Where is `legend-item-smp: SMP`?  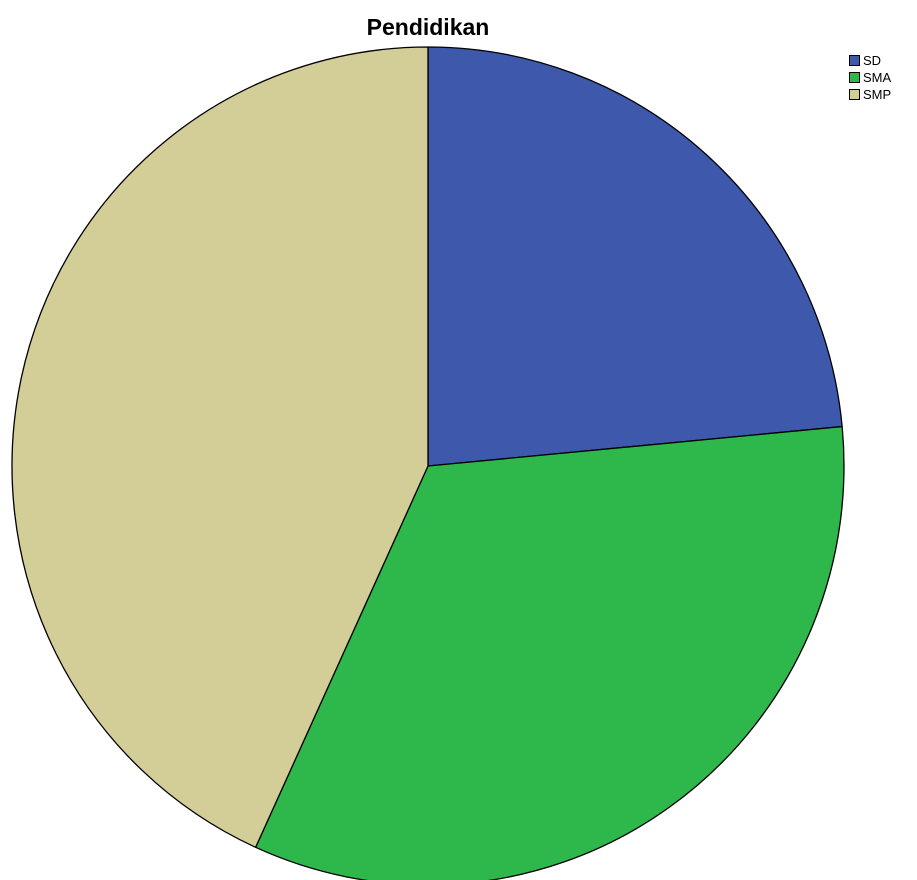 legend-item-smp: SMP is located at coordinates (870, 94).